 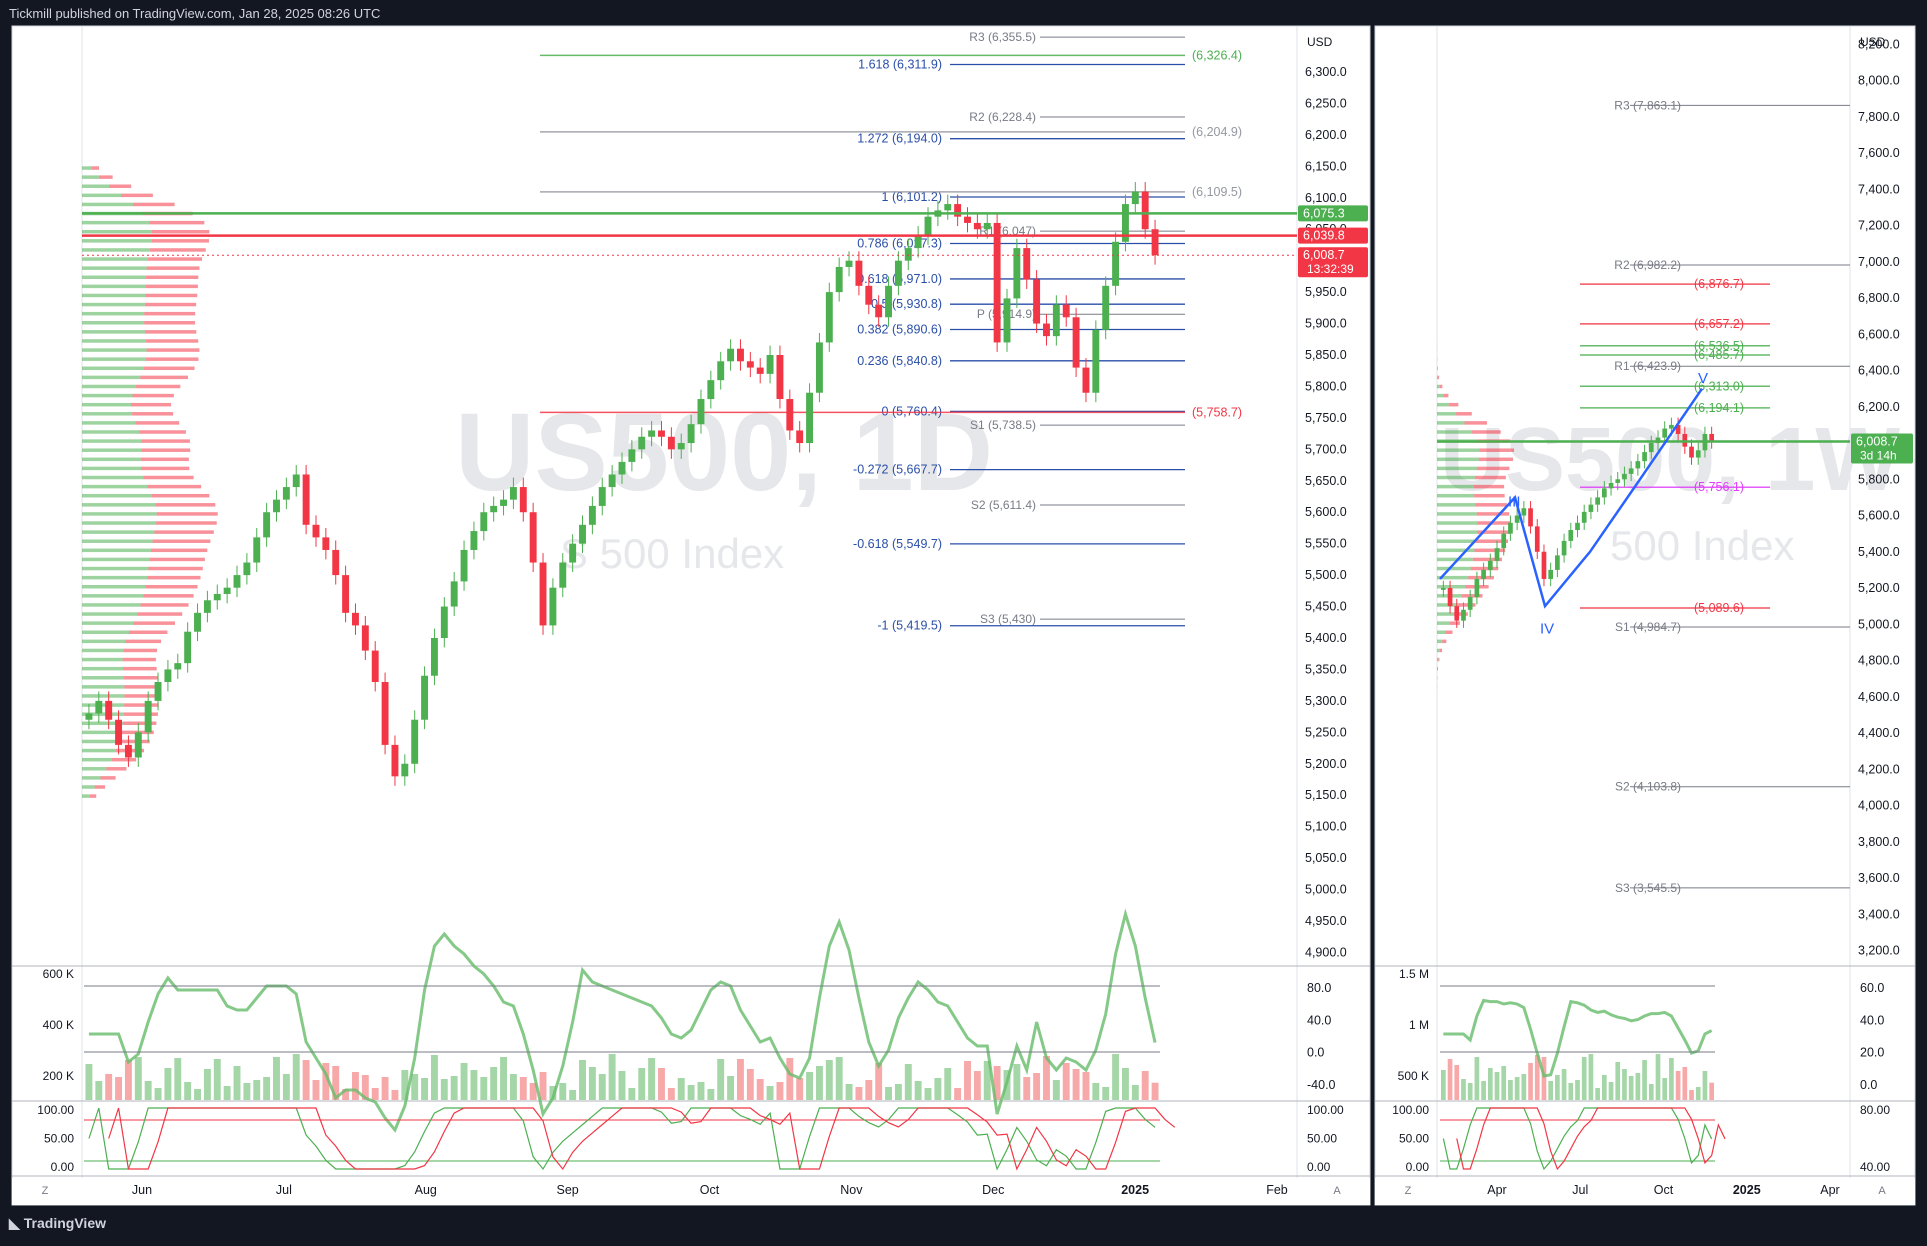 I want to click on auto-scale-button: A, so click(x=1882, y=1191).